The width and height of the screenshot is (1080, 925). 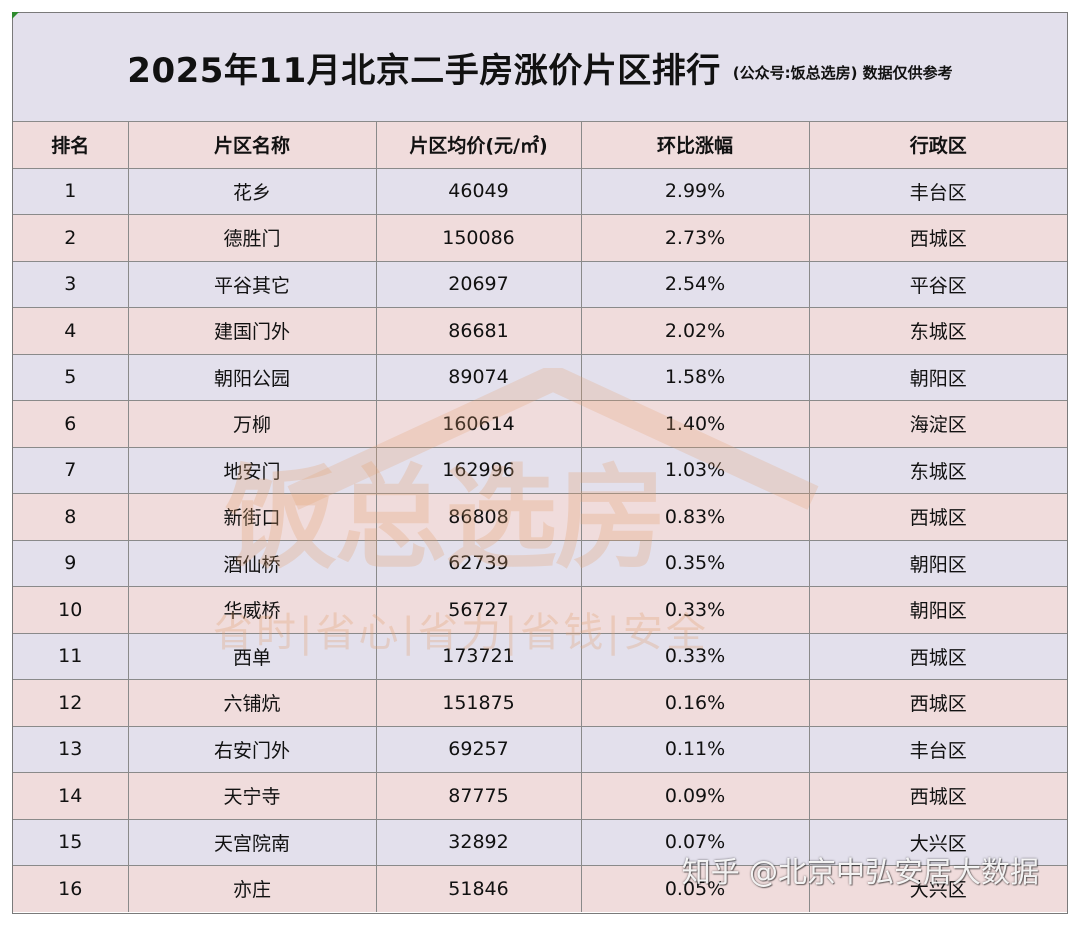 I want to click on cell-rank: 14, so click(x=71, y=796).